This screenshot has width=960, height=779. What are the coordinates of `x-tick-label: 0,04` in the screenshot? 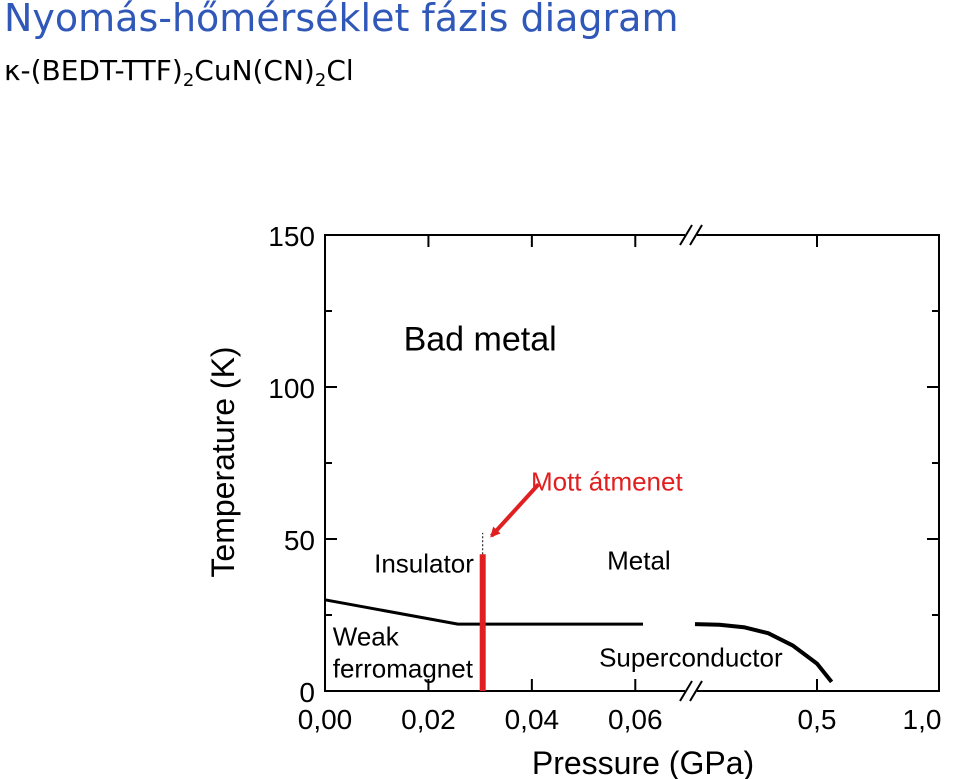 It's located at (532, 719).